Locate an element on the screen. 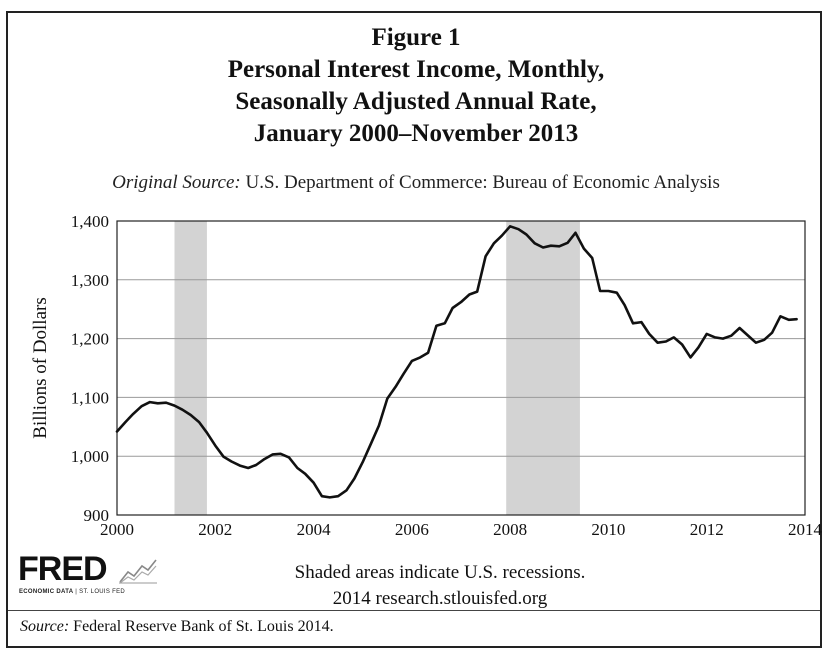 The height and width of the screenshot is (654, 832). y-tick-label: 1,400 is located at coordinates (90, 221).